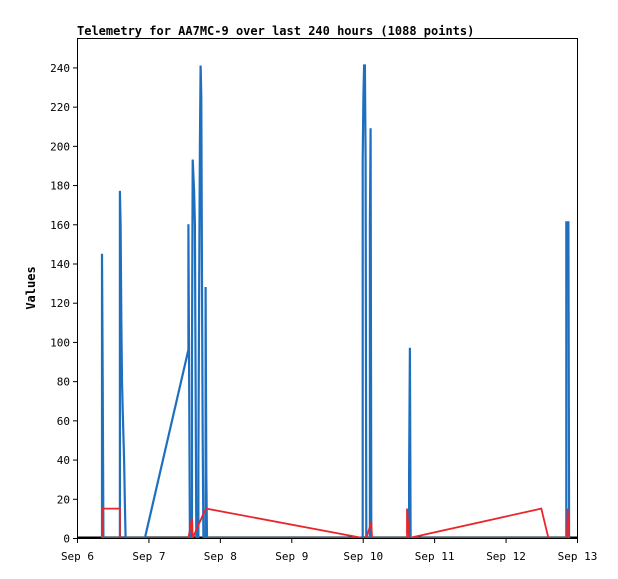  I want to click on y-tick-label: 40, so click(63, 460).